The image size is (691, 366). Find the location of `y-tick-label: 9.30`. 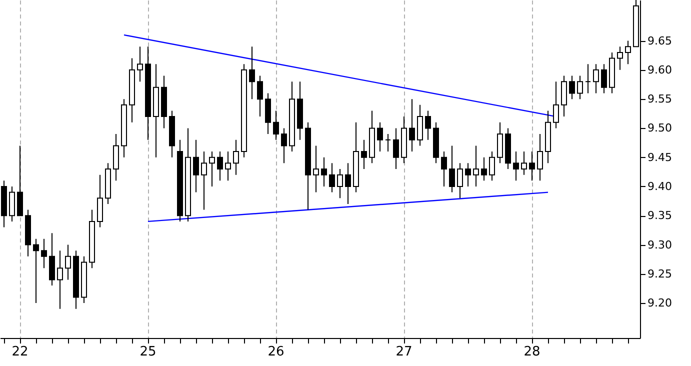

y-tick-label: 9.30 is located at coordinates (660, 245).